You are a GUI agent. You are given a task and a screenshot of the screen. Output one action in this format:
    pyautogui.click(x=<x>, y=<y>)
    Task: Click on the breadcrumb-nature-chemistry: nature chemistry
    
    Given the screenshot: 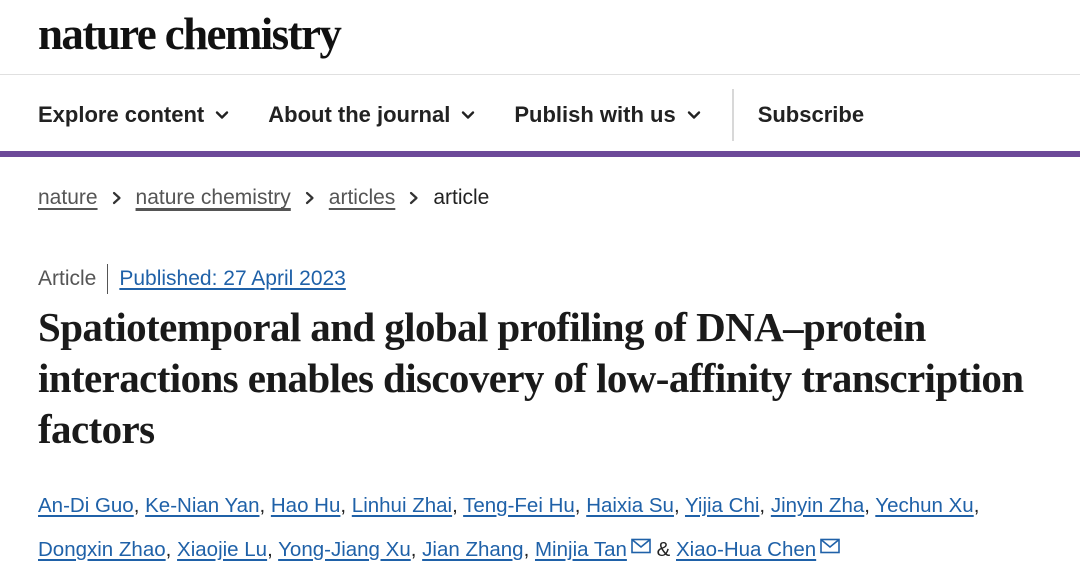 What is the action you would take?
    pyautogui.click(x=213, y=197)
    